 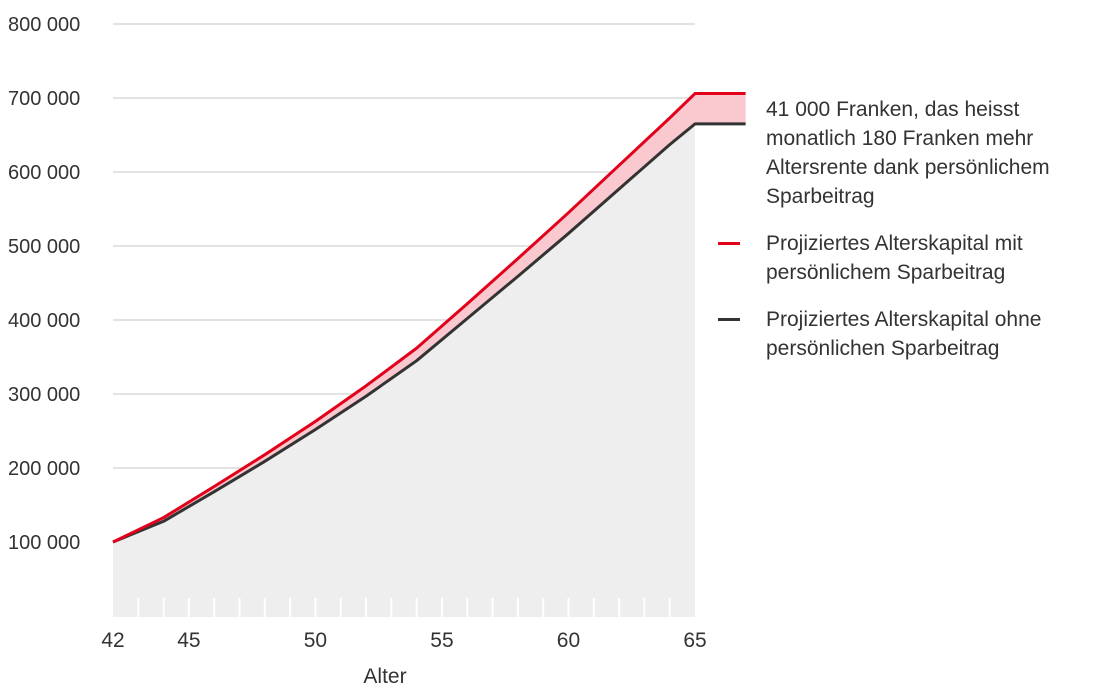 What do you see at coordinates (403, 640) in the screenshot?
I see `x-tick-labels: 42 45 50 55 60 65` at bounding box center [403, 640].